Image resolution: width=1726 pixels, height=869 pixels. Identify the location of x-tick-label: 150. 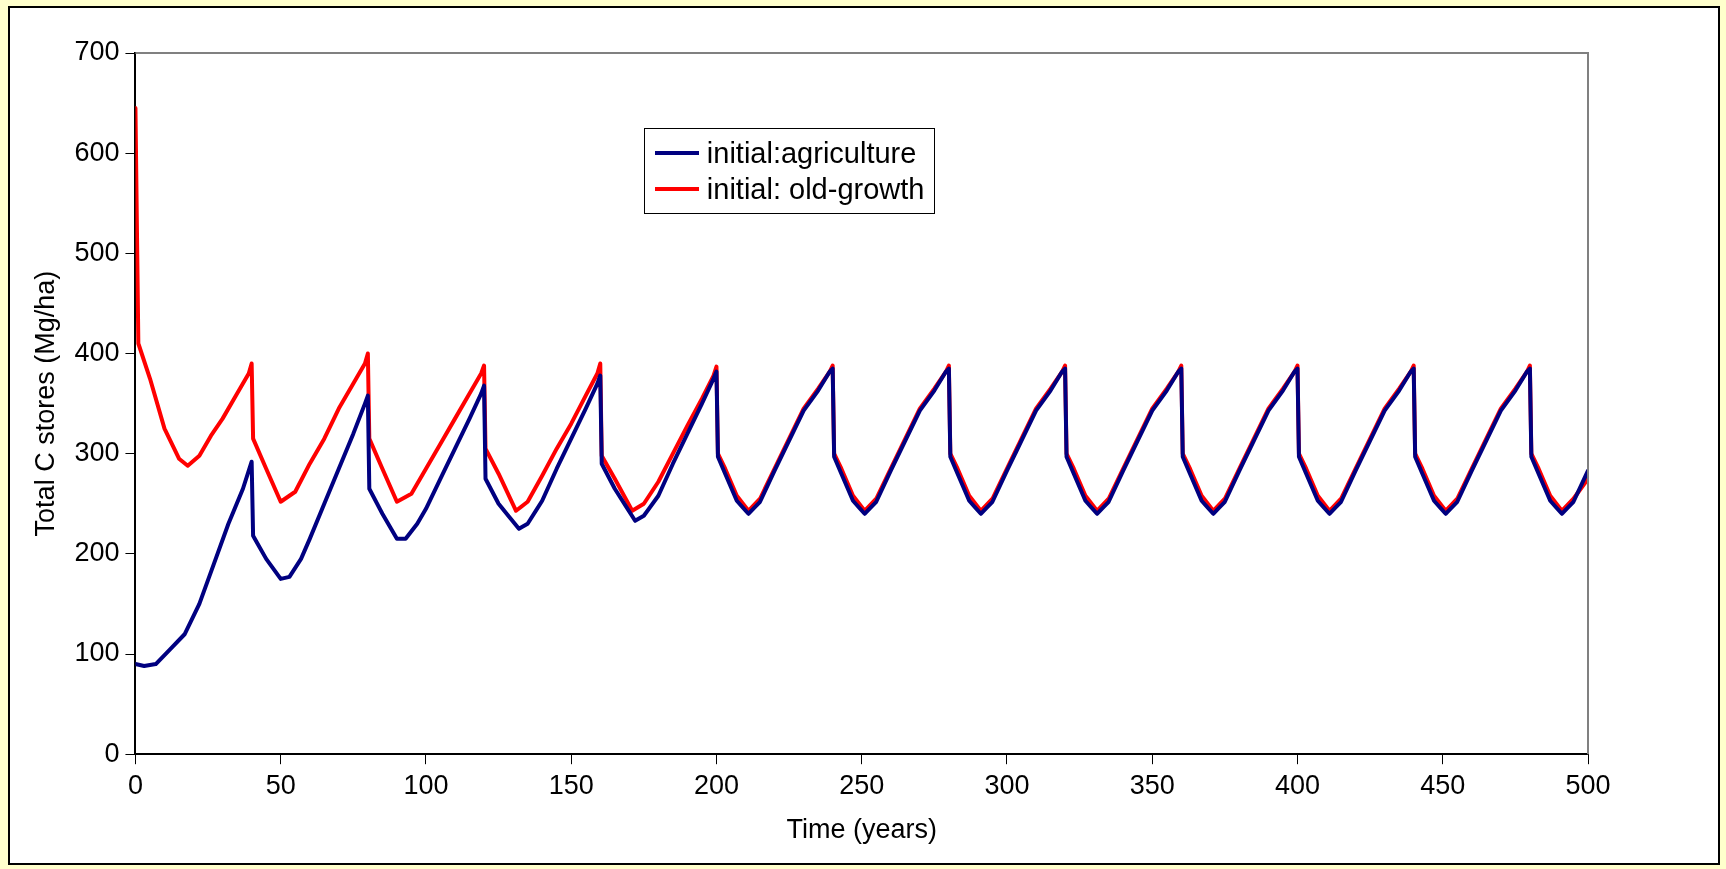
(571, 784).